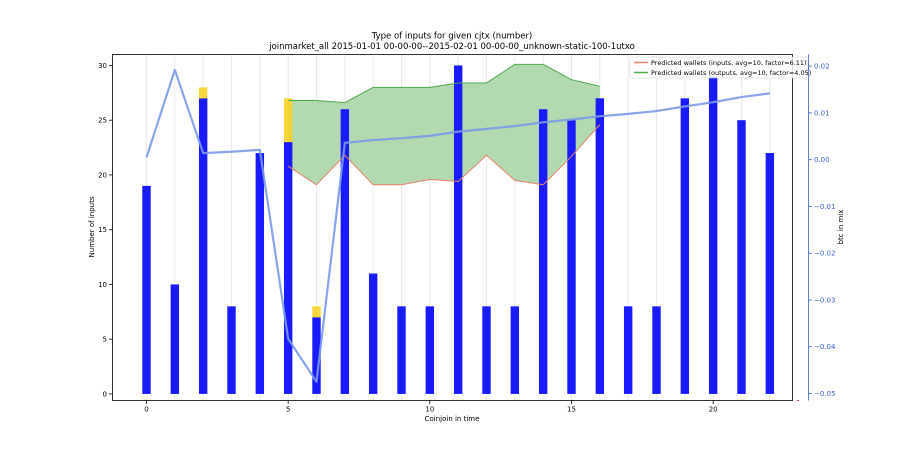 The height and width of the screenshot is (450, 900). Describe the element at coordinates (102, 121) in the screenshot. I see `y-tick-label: 25` at that location.